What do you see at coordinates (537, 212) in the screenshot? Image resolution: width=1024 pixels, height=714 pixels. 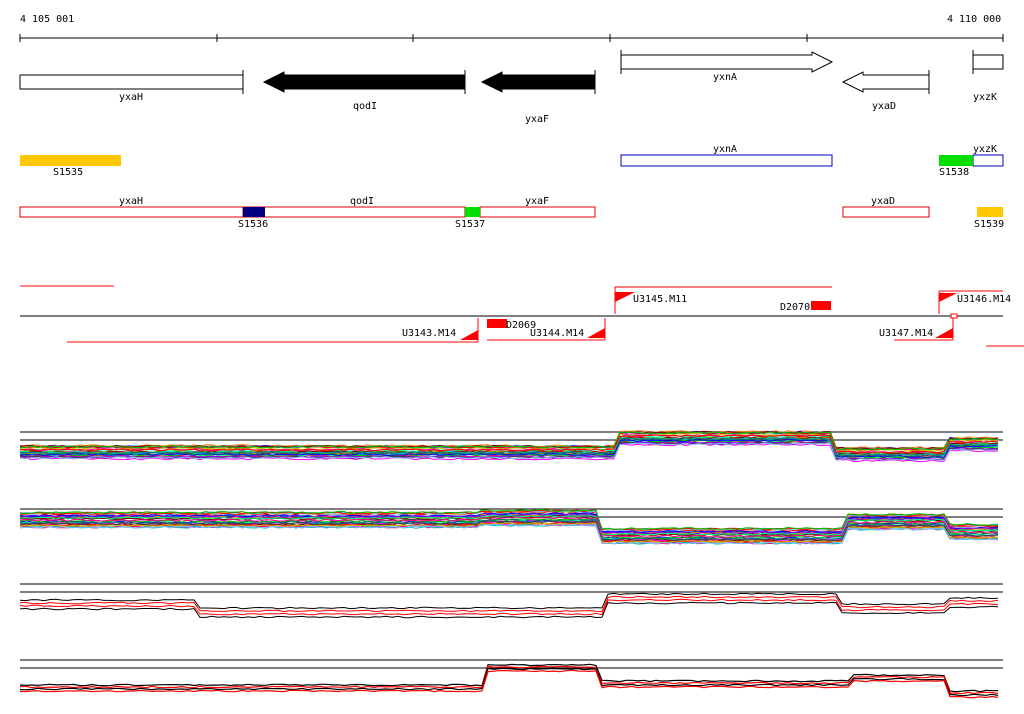 I see `feature-yxaF` at bounding box center [537, 212].